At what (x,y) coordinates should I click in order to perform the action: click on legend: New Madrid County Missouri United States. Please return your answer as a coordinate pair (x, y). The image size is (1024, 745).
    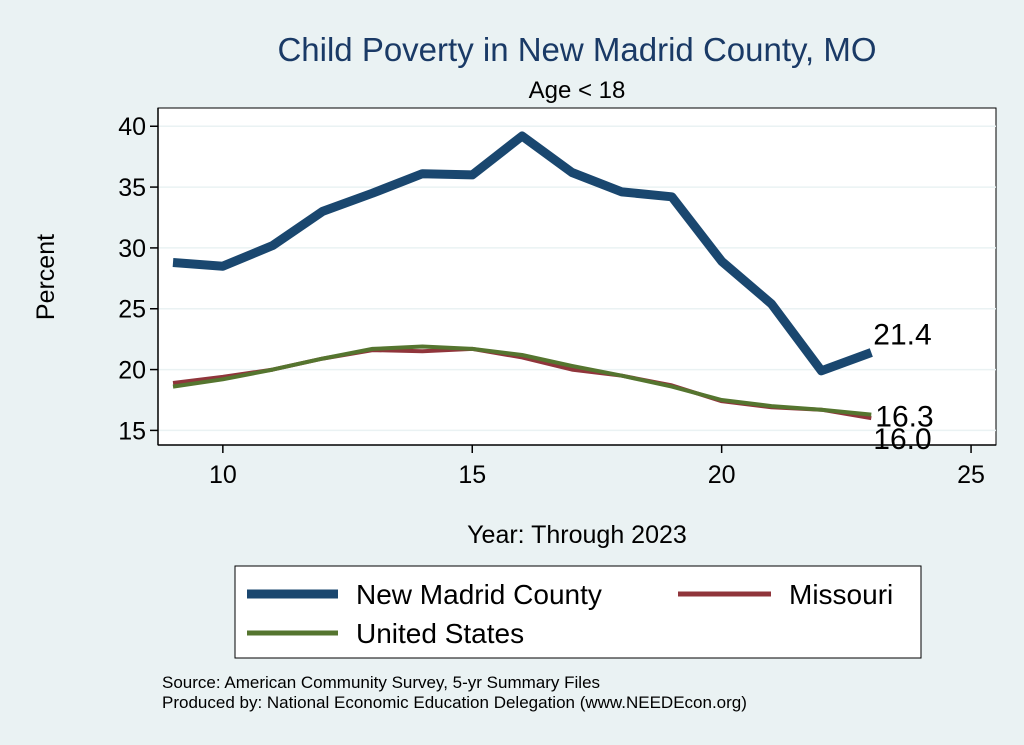
    Looking at the image, I should click on (578, 612).